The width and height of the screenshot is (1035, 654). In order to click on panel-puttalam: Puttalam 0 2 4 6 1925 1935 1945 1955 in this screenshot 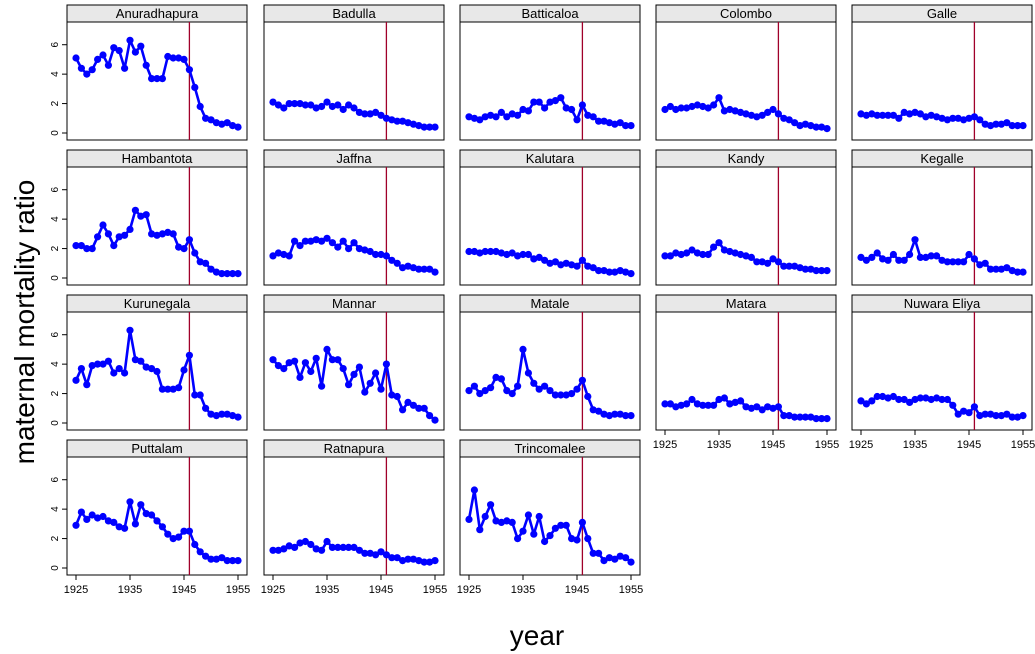, I will do `click(150, 517)`.